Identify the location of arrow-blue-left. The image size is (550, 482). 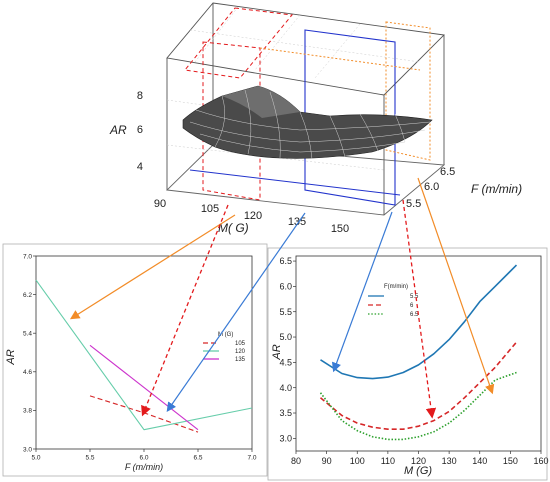
(236, 312).